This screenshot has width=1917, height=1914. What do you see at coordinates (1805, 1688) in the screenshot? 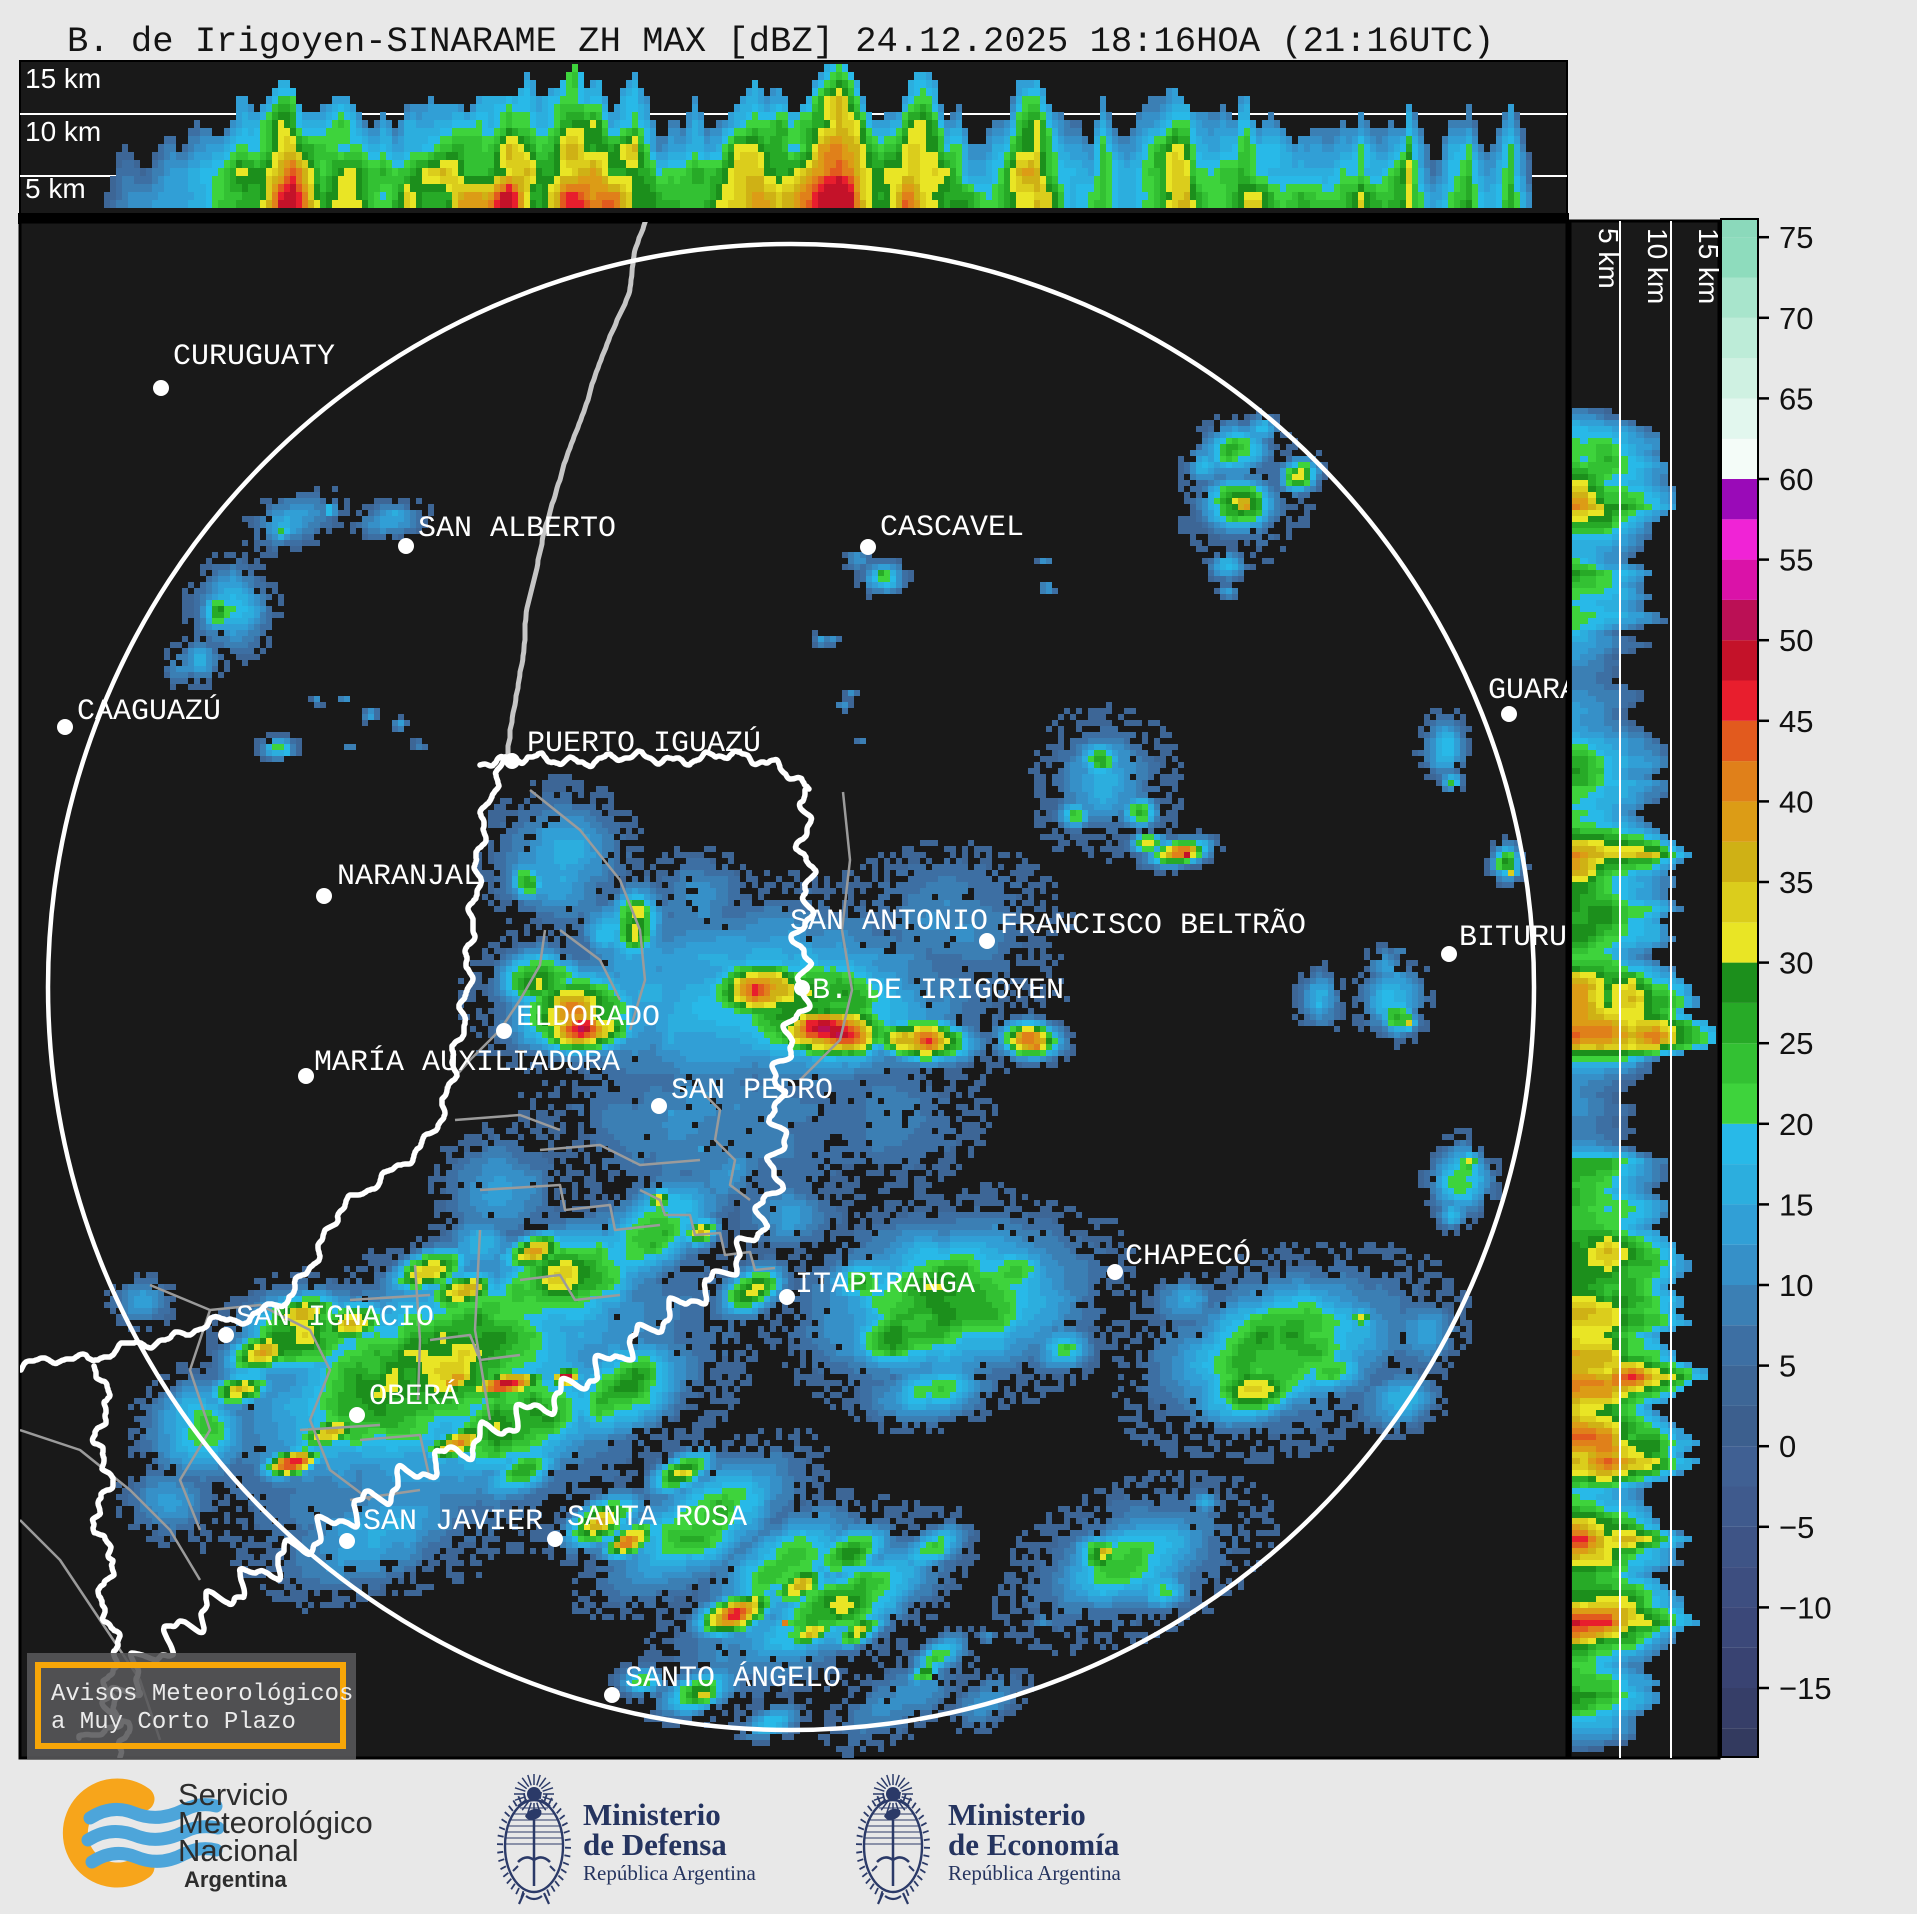
I see `svg-text: −15` at bounding box center [1805, 1688].